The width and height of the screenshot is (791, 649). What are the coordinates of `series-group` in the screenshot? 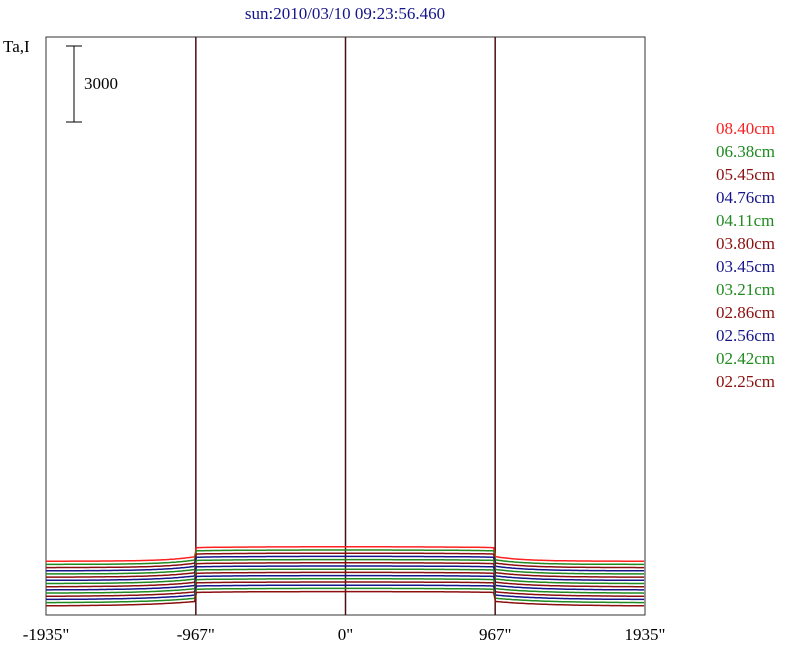 It's located at (345, 576).